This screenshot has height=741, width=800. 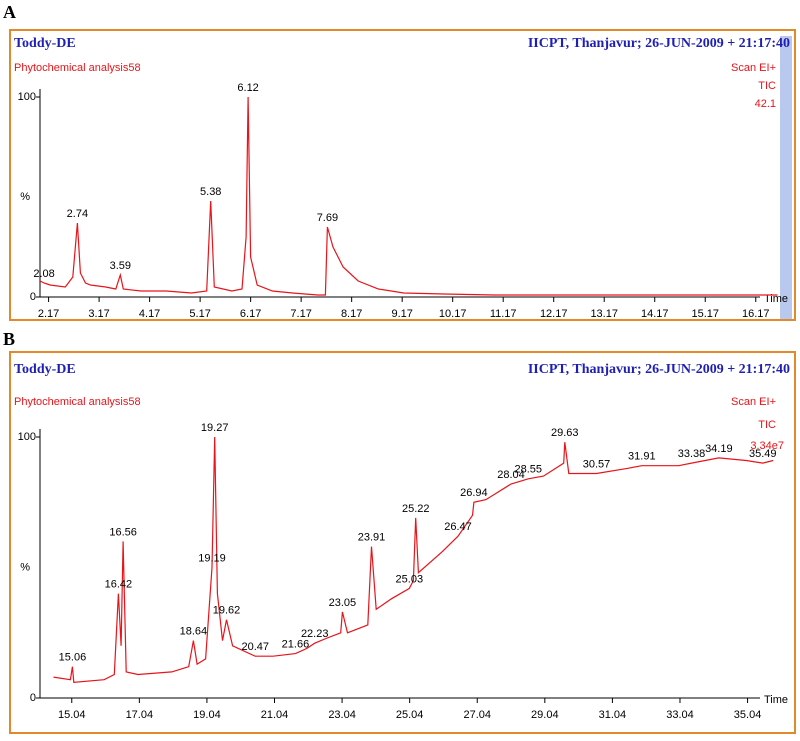 I want to click on peak-label: 19.27, so click(x=215, y=428).